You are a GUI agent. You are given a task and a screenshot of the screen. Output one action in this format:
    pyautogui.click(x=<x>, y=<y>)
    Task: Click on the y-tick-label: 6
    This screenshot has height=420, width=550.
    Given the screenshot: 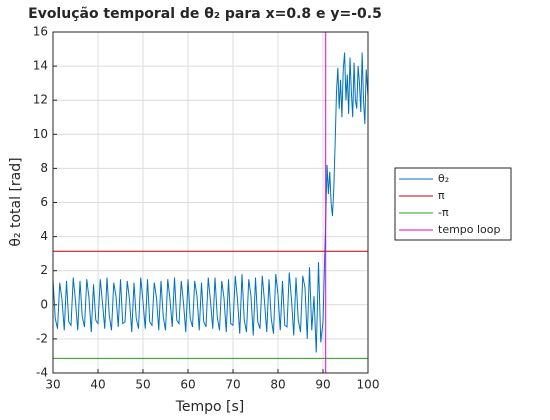 What is the action you would take?
    pyautogui.click(x=44, y=202)
    